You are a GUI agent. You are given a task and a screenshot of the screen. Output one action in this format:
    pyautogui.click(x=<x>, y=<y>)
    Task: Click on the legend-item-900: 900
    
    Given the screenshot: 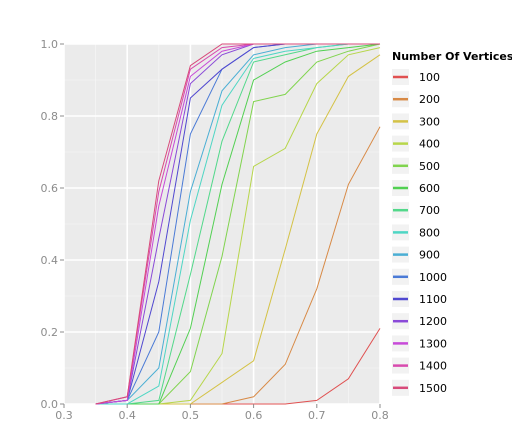 What is the action you would take?
    pyautogui.click(x=416, y=254)
    